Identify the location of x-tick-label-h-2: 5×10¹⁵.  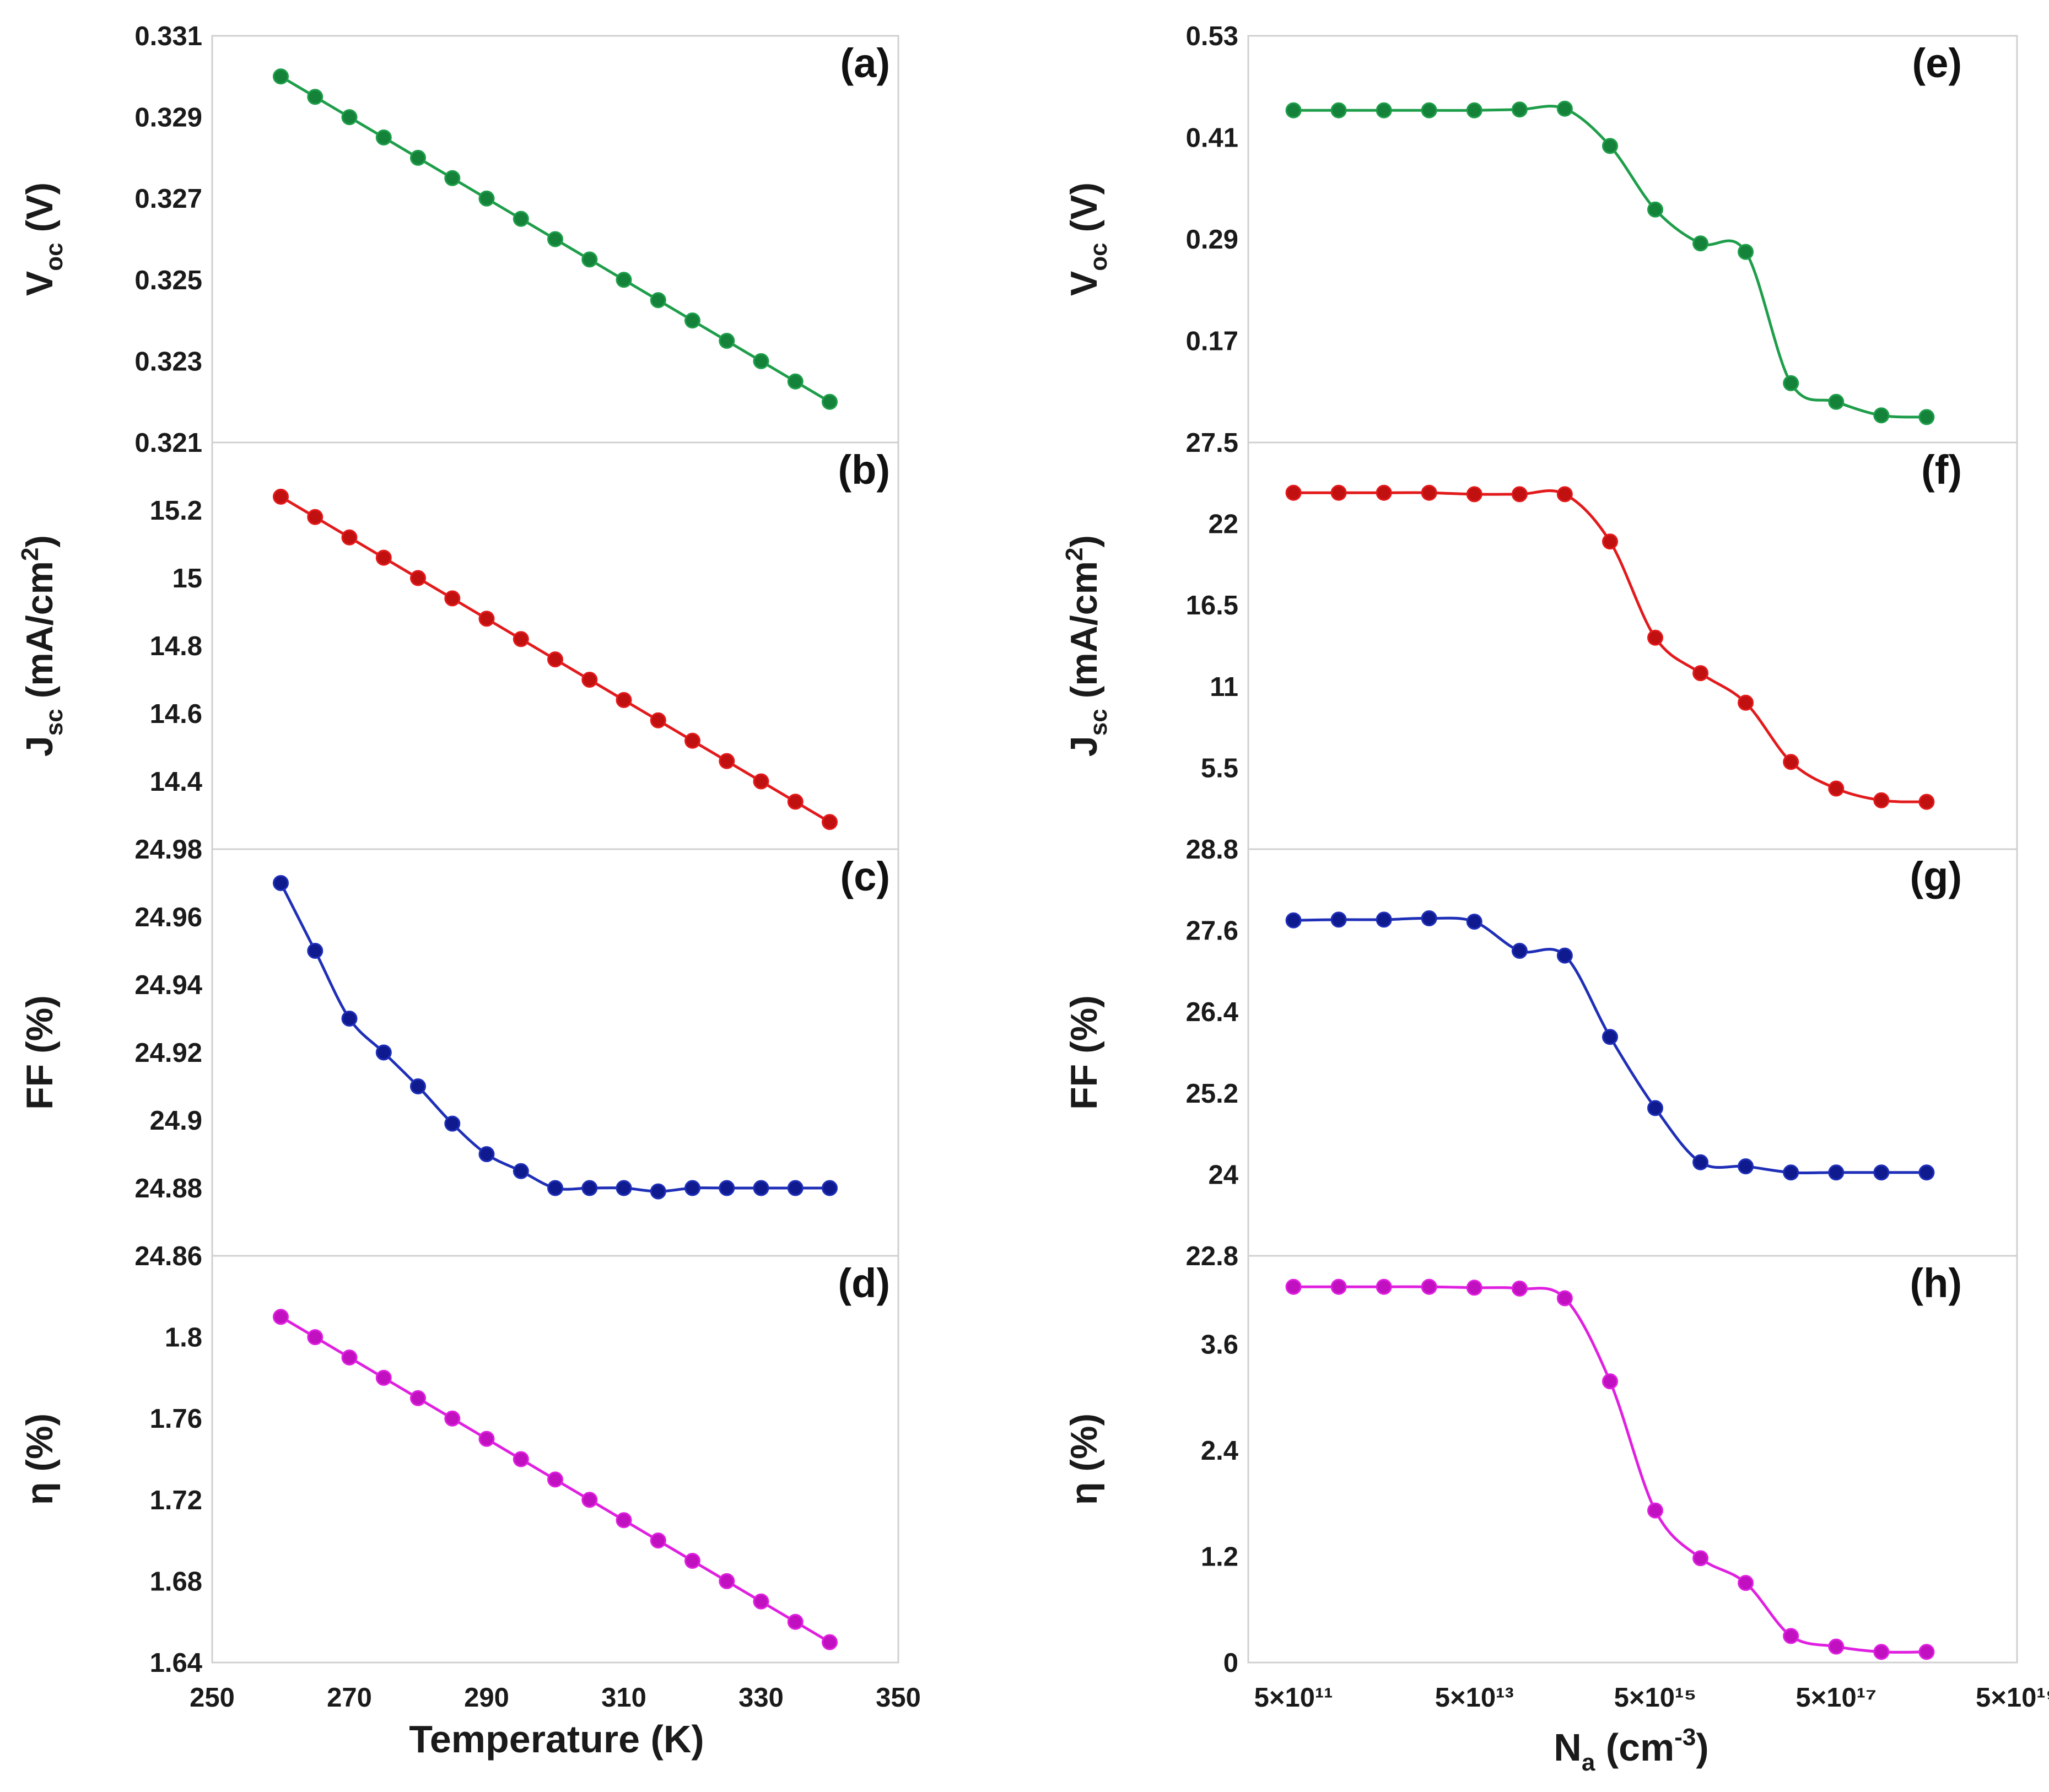
(1656, 1698).